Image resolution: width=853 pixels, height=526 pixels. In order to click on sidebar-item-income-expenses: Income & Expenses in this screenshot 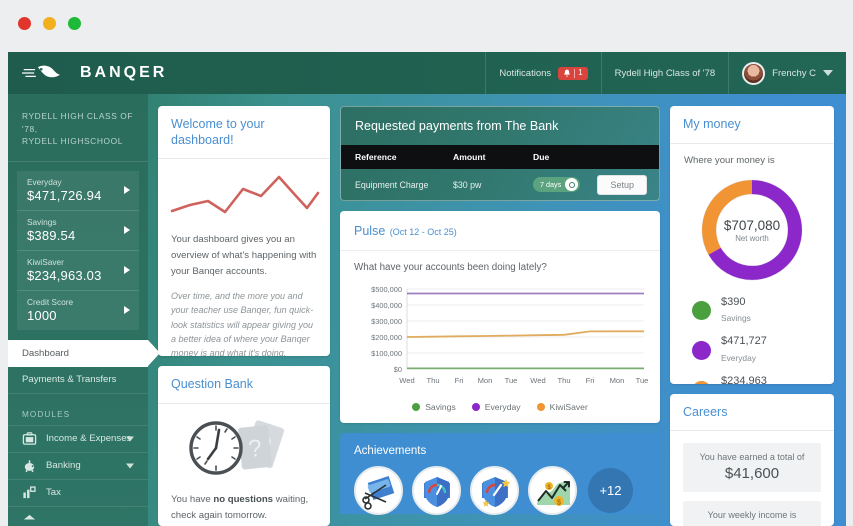, I will do `click(78, 438)`.